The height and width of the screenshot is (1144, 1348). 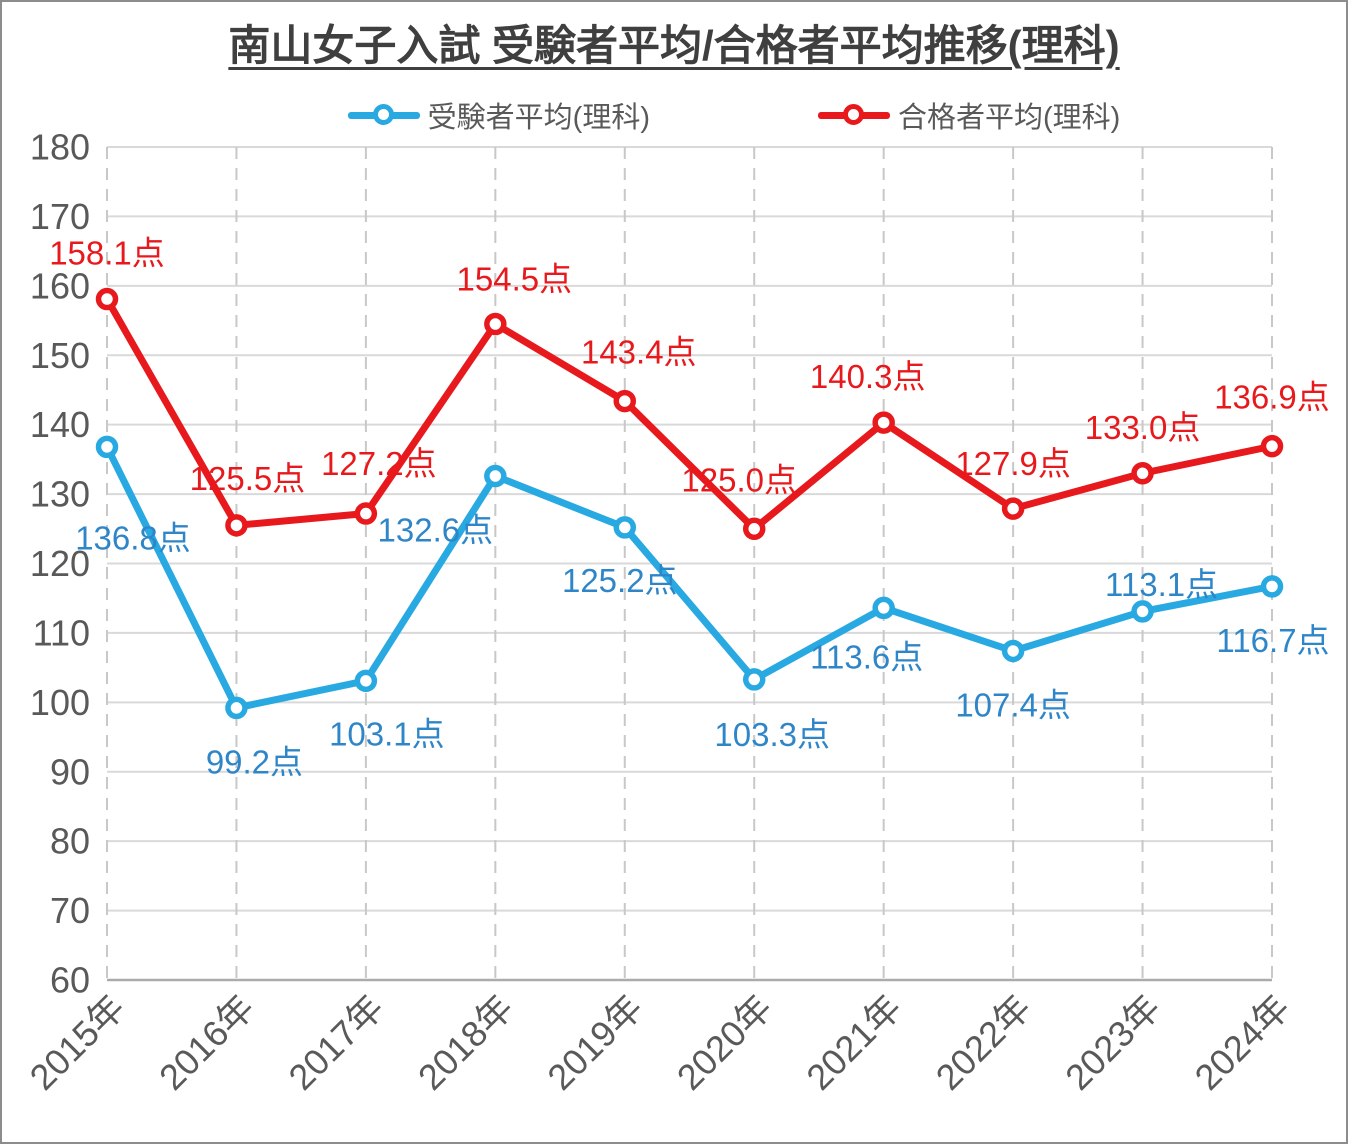 I want to click on data-label: 154.5点, so click(x=515, y=279).